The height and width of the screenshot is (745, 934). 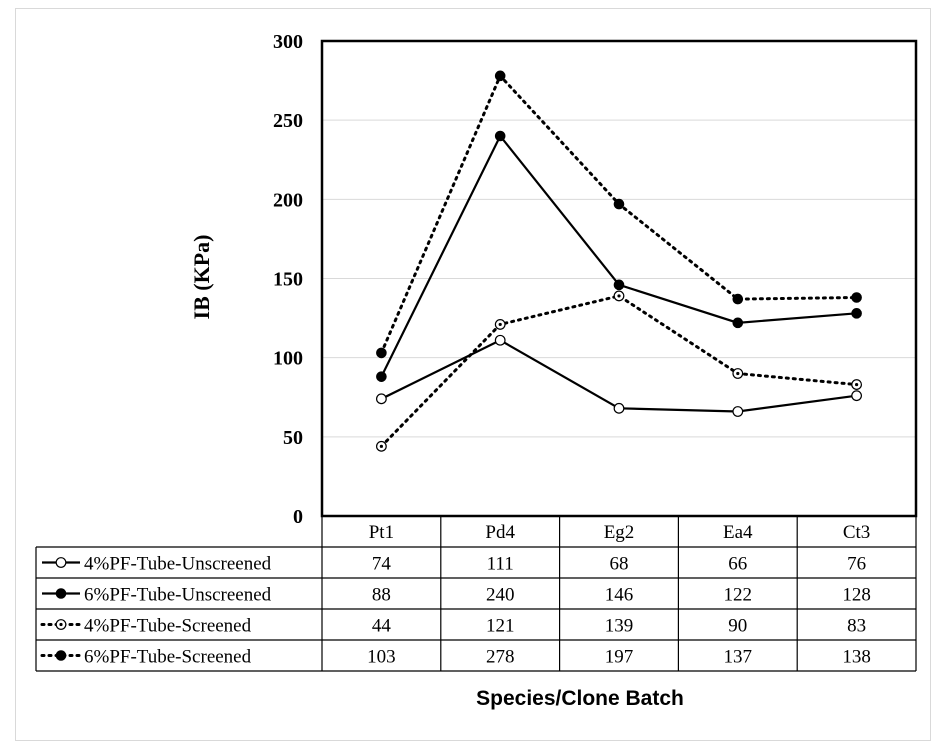 I want to click on x-tick-label: Ct3, so click(x=856, y=532).